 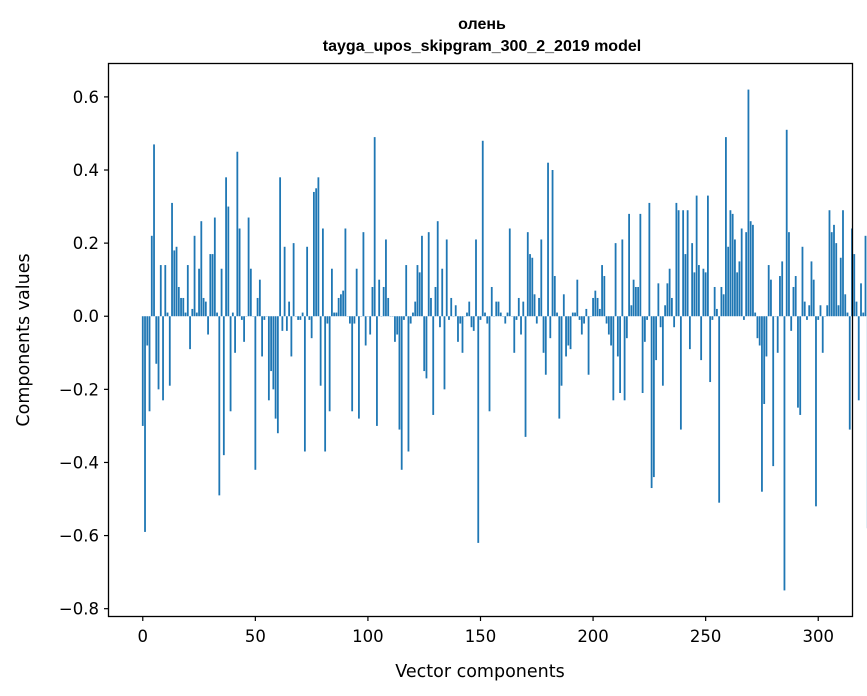 What do you see at coordinates (86, 243) in the screenshot?
I see `y-tick-label: 0.2` at bounding box center [86, 243].